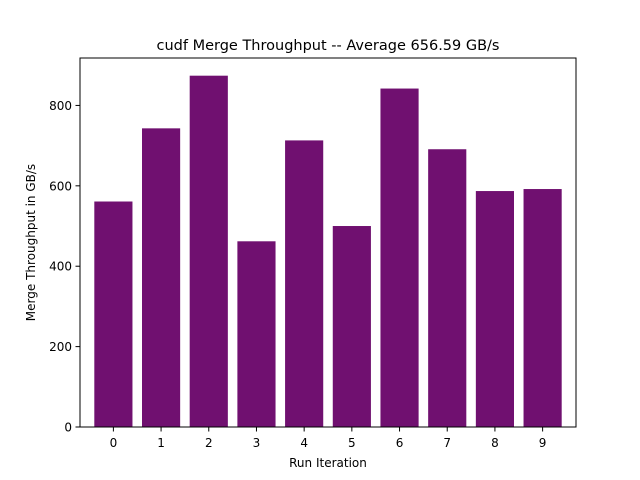  What do you see at coordinates (60, 267) in the screenshot?
I see `y-tick-label-400: 400` at bounding box center [60, 267].